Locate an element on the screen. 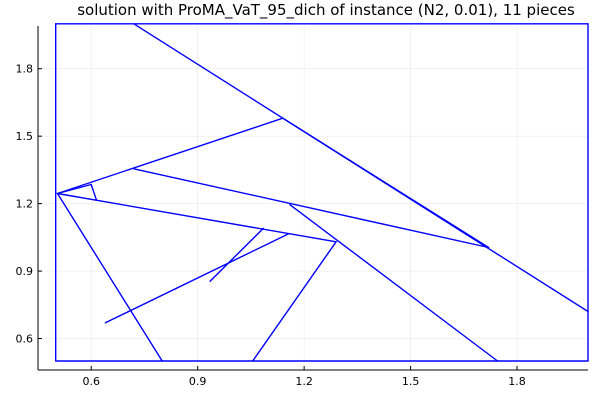  x-tick-label: 0.6 is located at coordinates (91, 381).